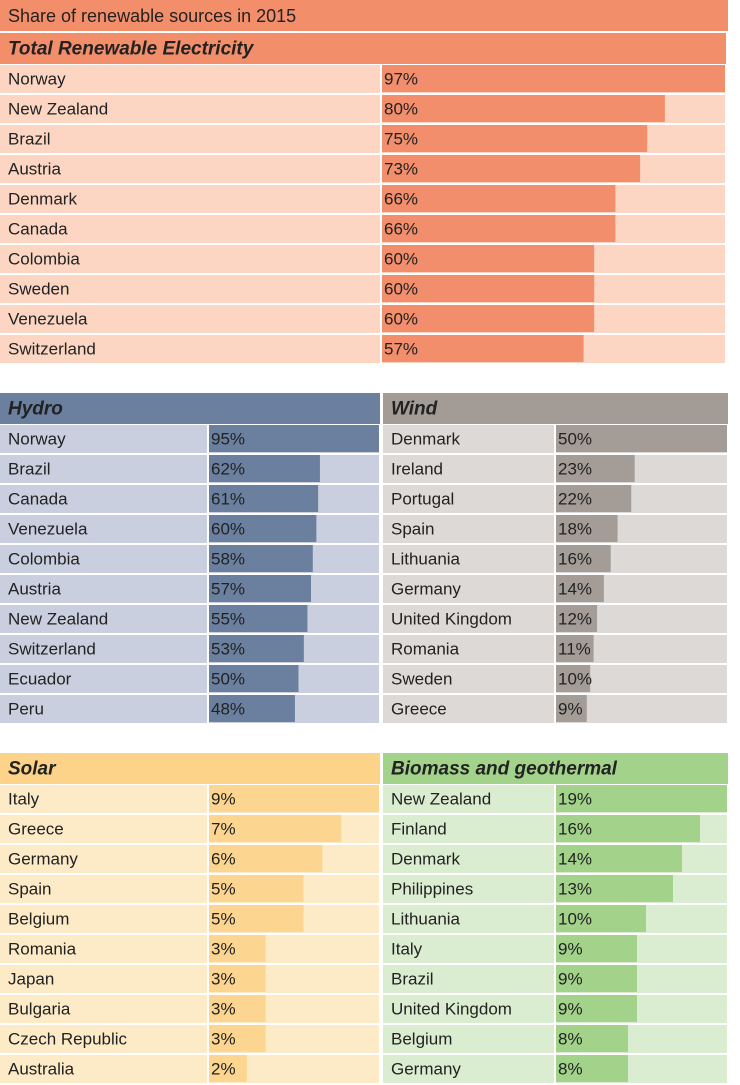 The height and width of the screenshot is (1085, 740). Describe the element at coordinates (34, 168) in the screenshot. I see `category-label: Austria` at that location.